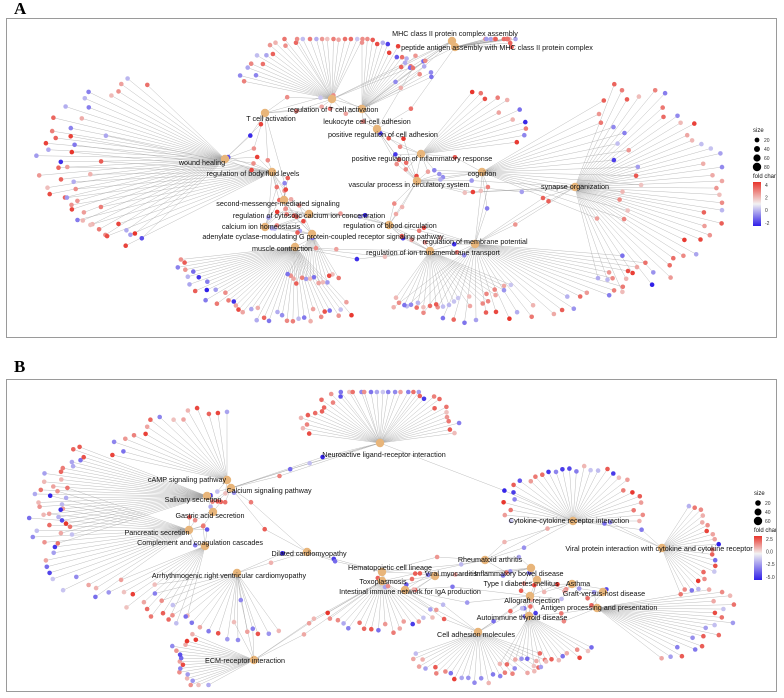 The image size is (784, 698). Describe the element at coordinates (604, 593) in the screenshot. I see `category-label: Graft-versus-host disease` at that location.